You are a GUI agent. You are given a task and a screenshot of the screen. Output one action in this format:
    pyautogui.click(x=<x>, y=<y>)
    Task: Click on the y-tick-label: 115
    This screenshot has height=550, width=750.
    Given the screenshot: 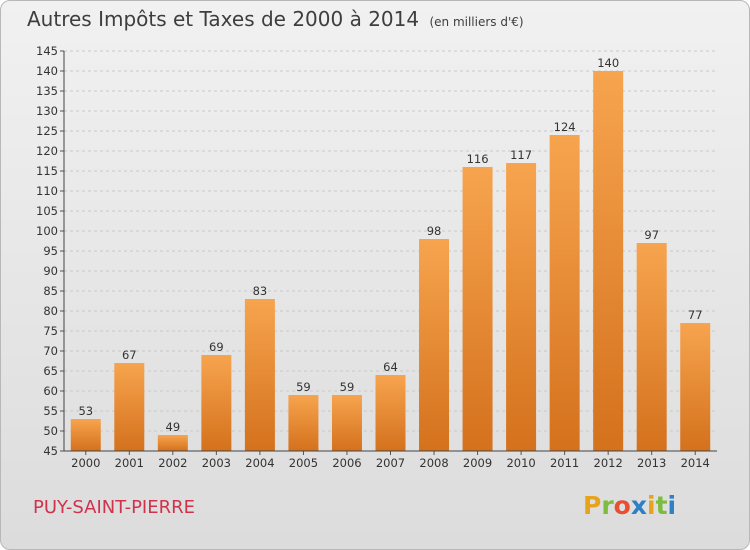 What is the action you would take?
    pyautogui.click(x=47, y=171)
    